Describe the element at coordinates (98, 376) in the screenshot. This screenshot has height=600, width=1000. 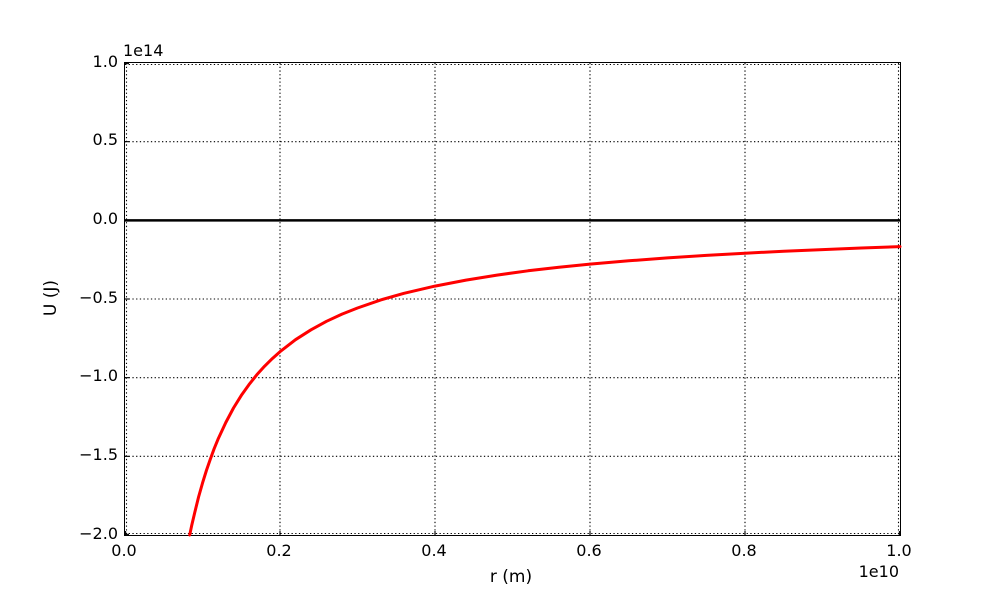
I see `y-tick-label: −1.0` at that location.